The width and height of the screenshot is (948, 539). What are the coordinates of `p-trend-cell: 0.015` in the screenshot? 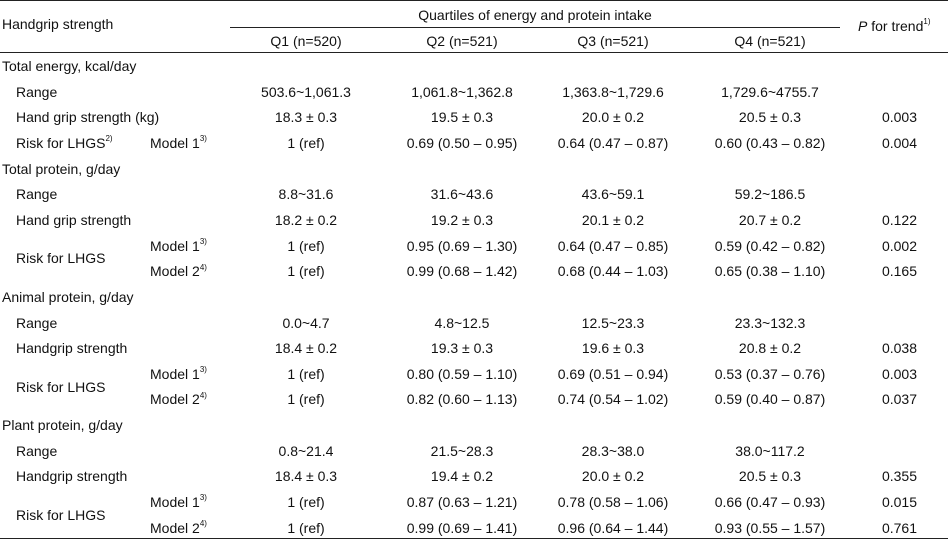 It's located at (899, 502).